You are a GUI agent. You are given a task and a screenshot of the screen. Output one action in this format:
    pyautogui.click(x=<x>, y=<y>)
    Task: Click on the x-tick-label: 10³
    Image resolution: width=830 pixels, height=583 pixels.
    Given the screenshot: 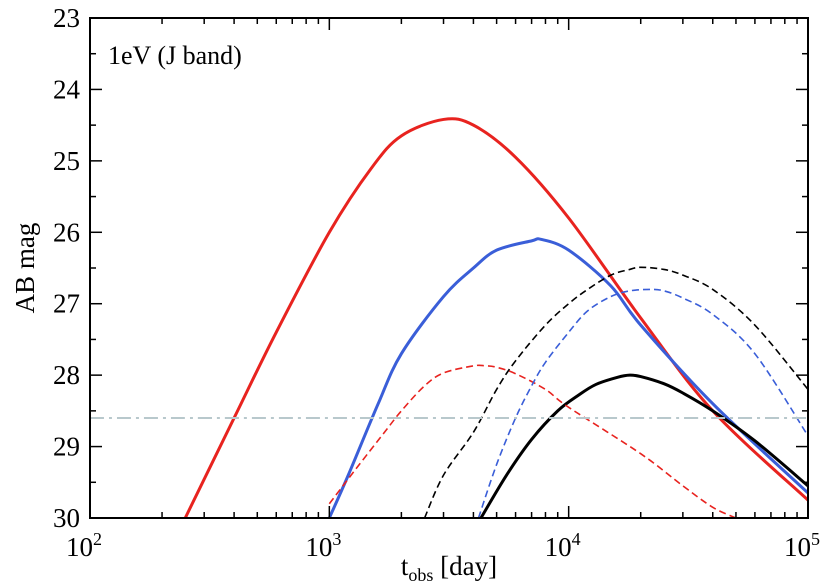 What is the action you would take?
    pyautogui.click(x=323, y=545)
    